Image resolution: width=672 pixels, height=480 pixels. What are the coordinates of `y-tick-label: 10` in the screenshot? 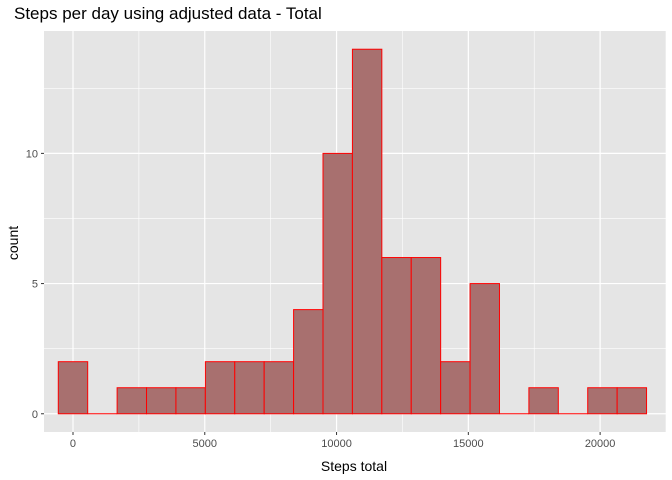 It's located at (32, 154).